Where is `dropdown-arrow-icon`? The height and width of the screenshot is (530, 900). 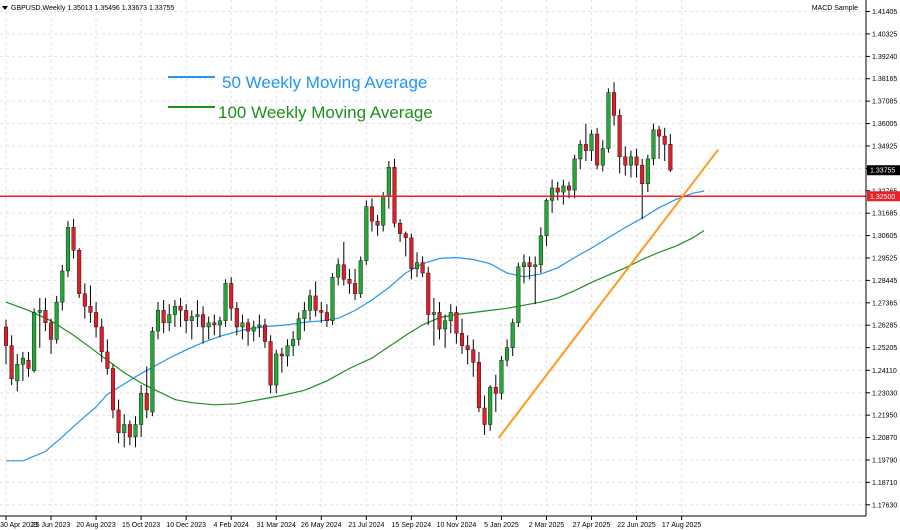 dropdown-arrow-icon is located at coordinates (5, 8).